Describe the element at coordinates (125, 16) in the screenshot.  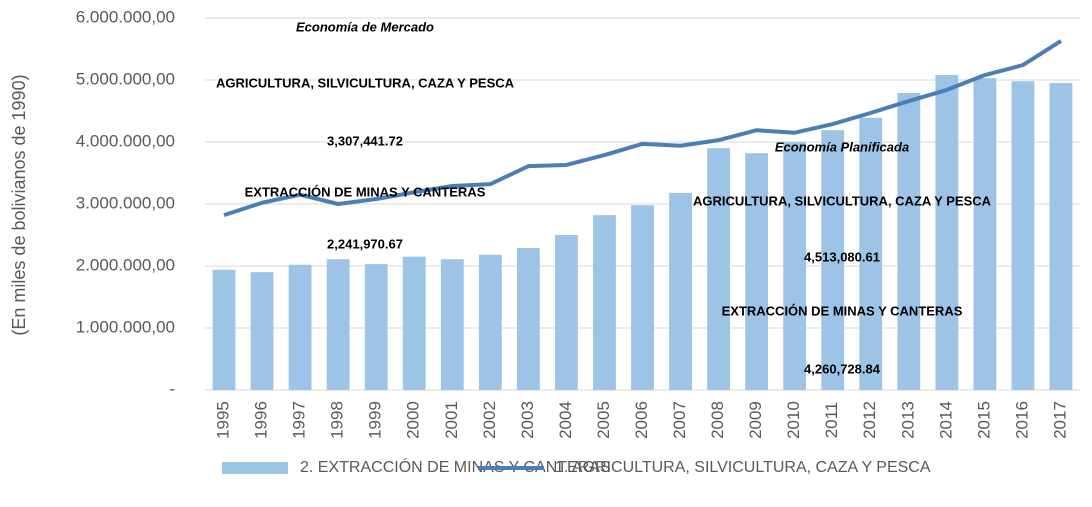
I see `y-tick-label: 6.000.000,00` at that location.